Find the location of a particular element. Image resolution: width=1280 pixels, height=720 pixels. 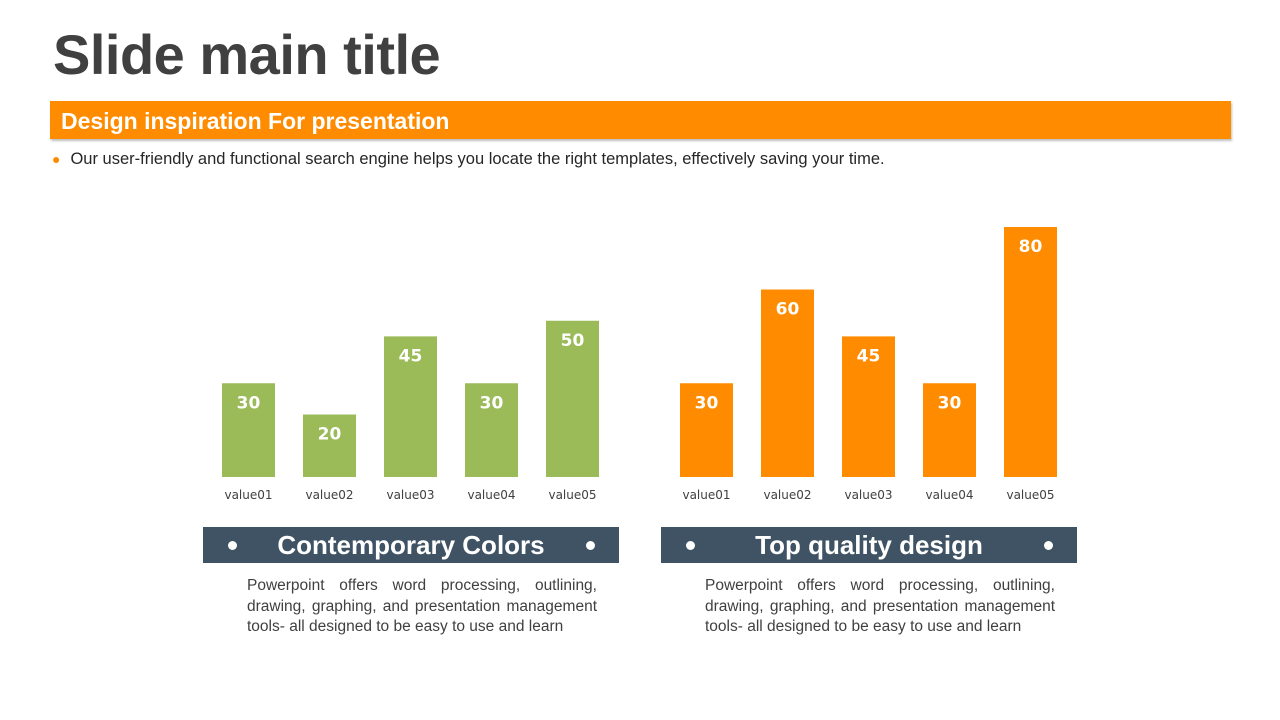

data-label: 80 is located at coordinates (1031, 247).